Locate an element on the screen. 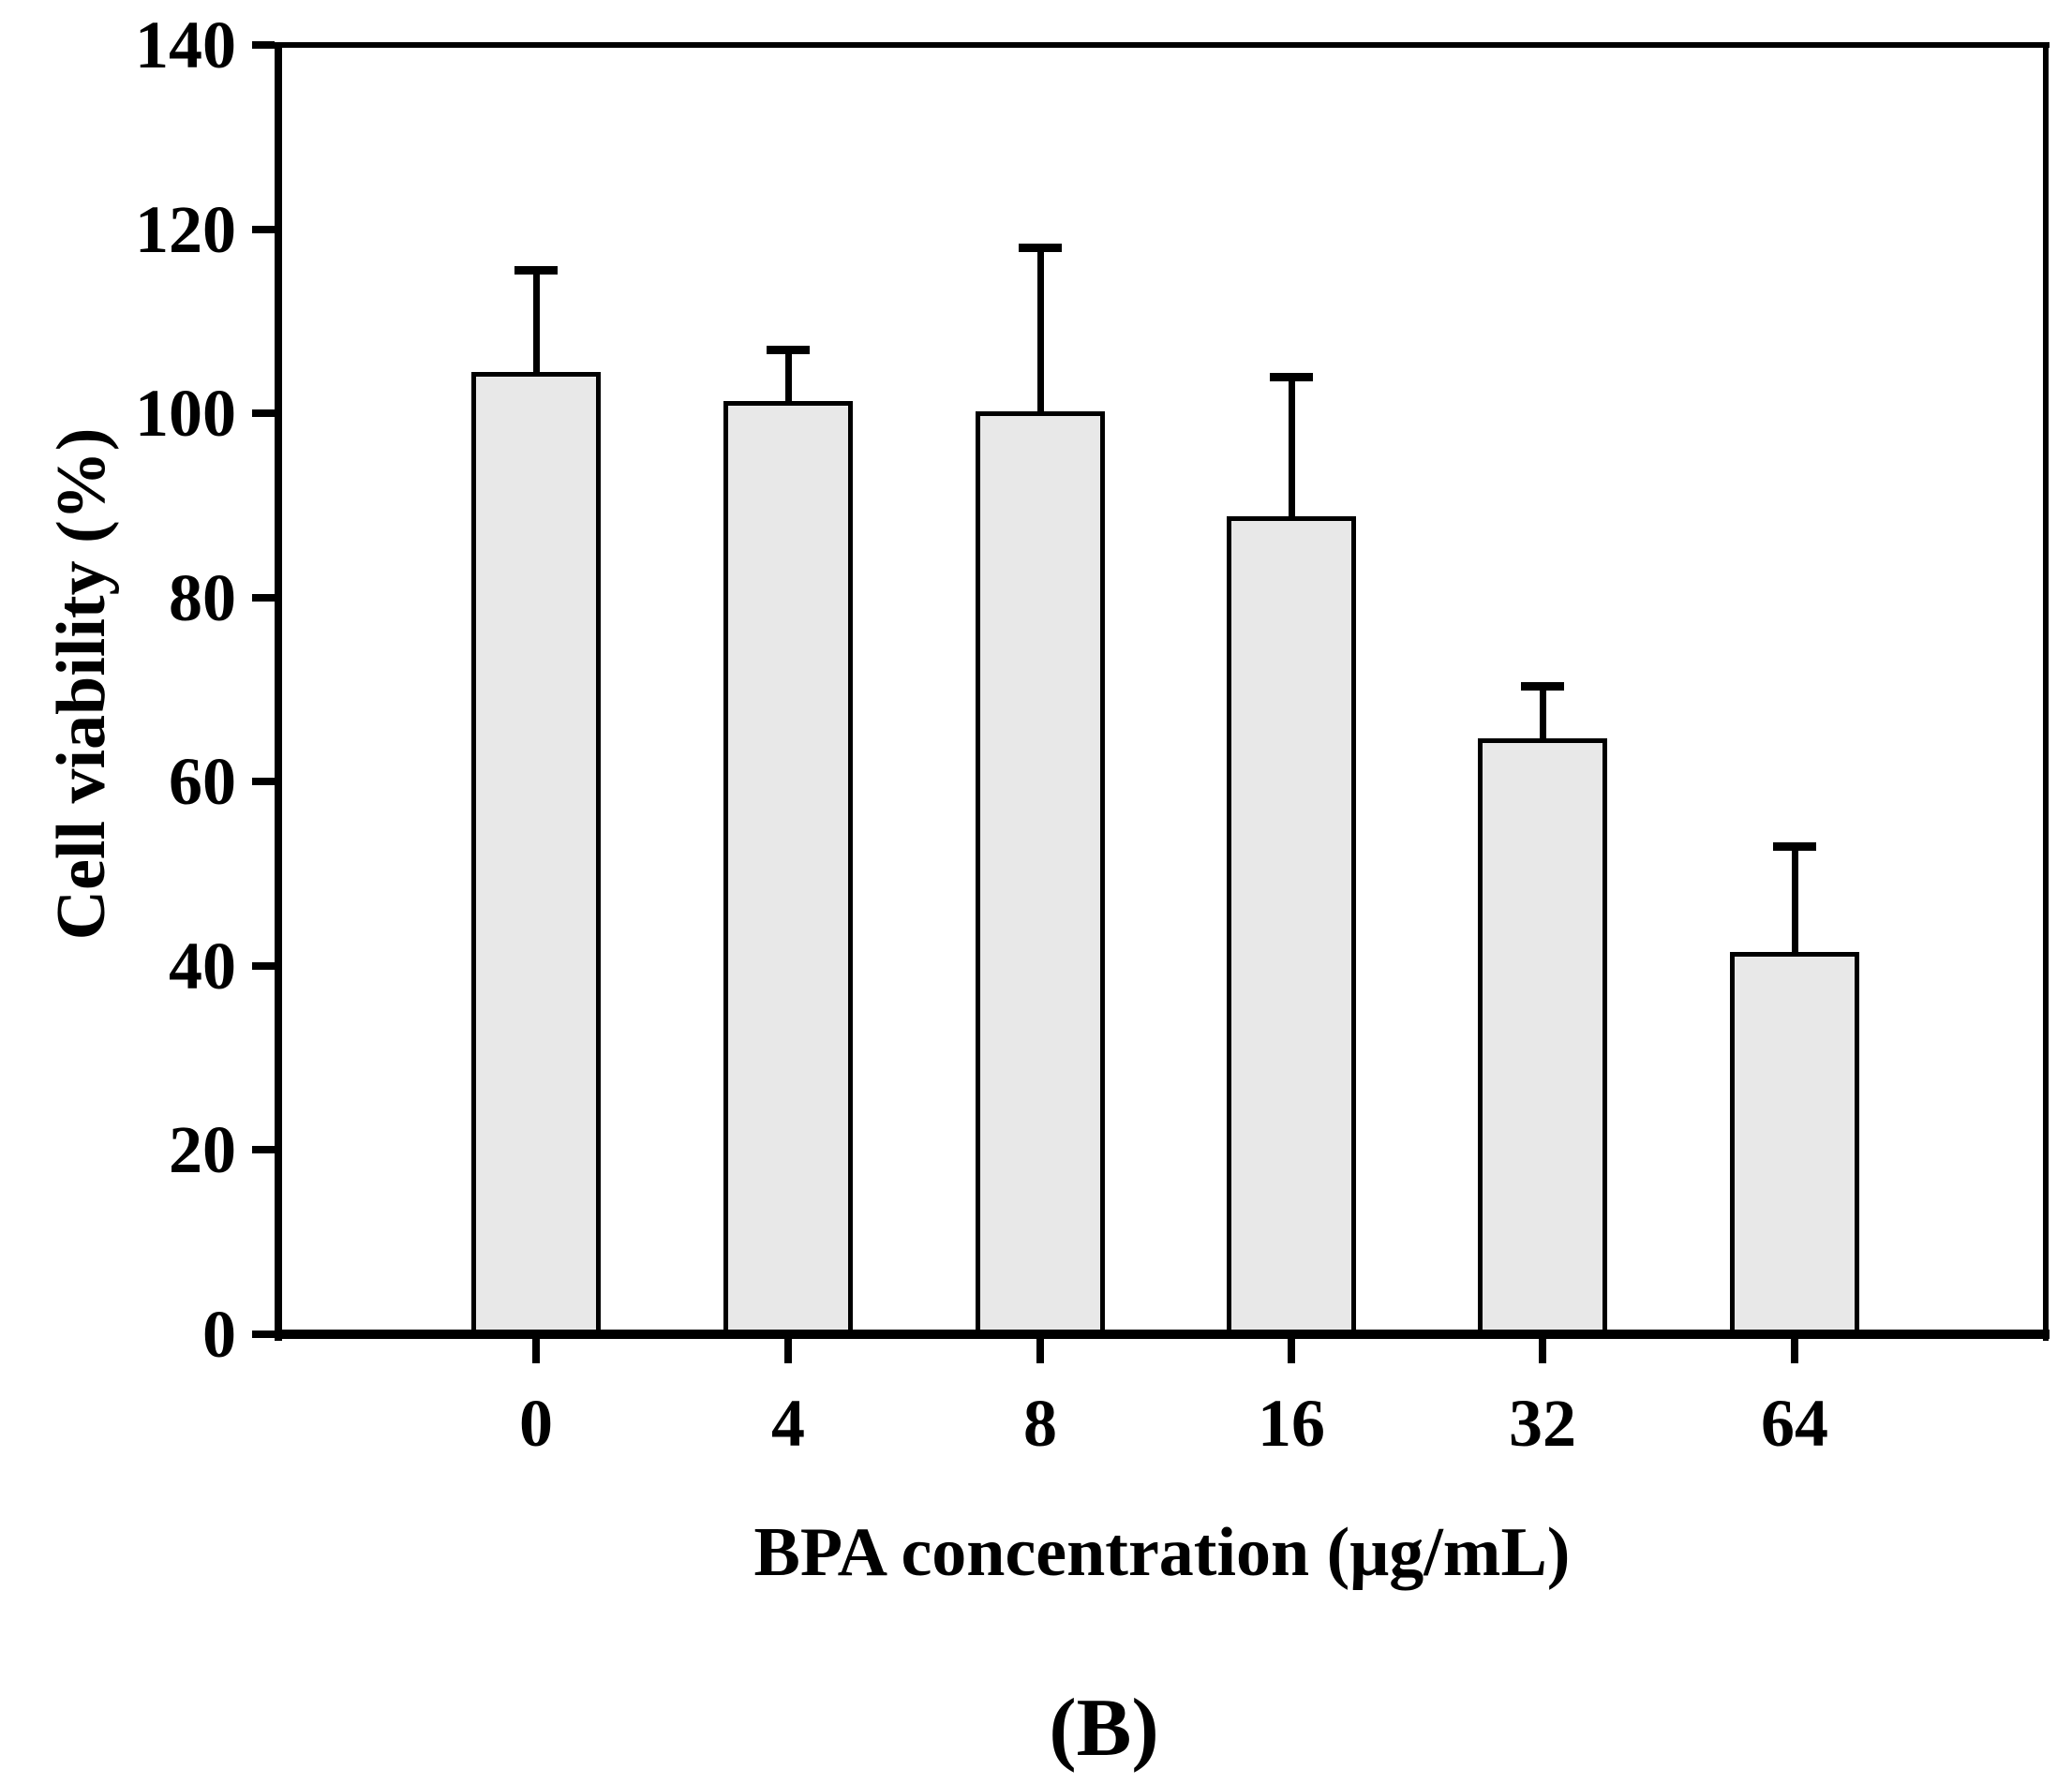  y-tick-label: 100 is located at coordinates (185, 414).